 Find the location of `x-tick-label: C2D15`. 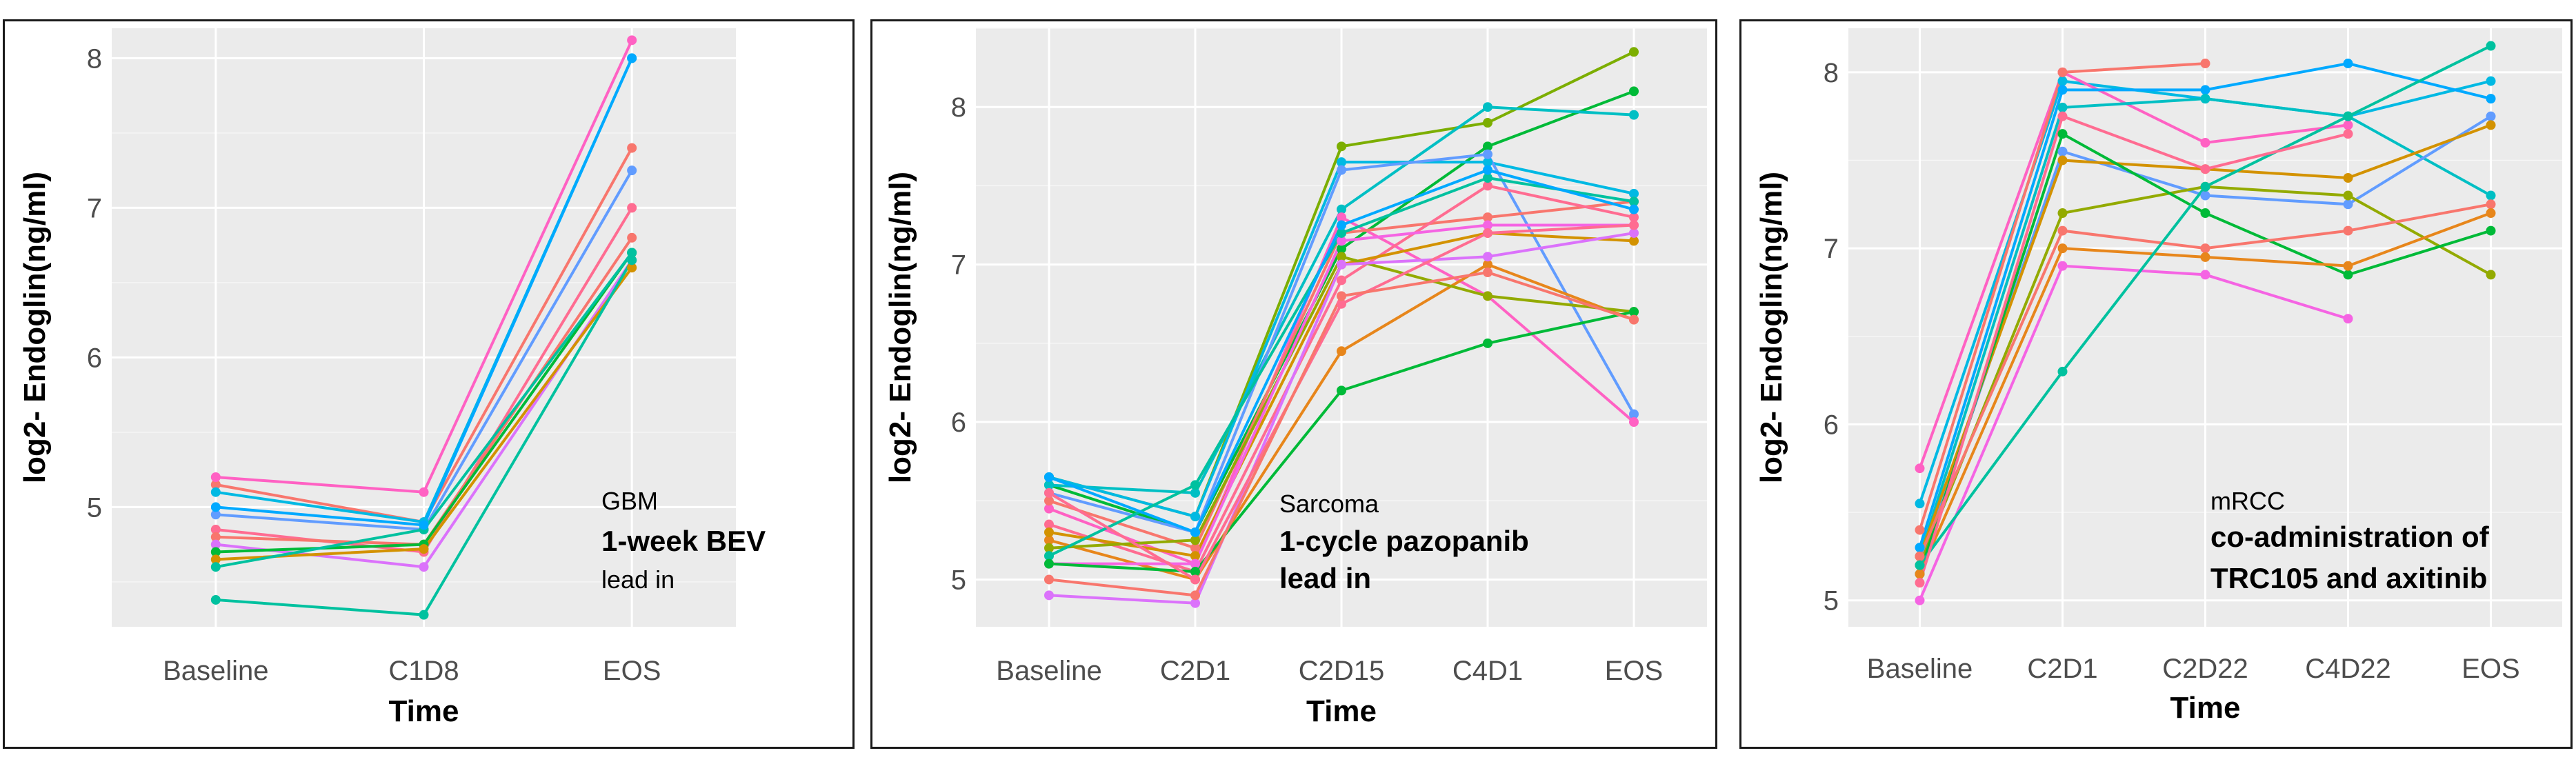

x-tick-label: C2D15 is located at coordinates (1342, 671).